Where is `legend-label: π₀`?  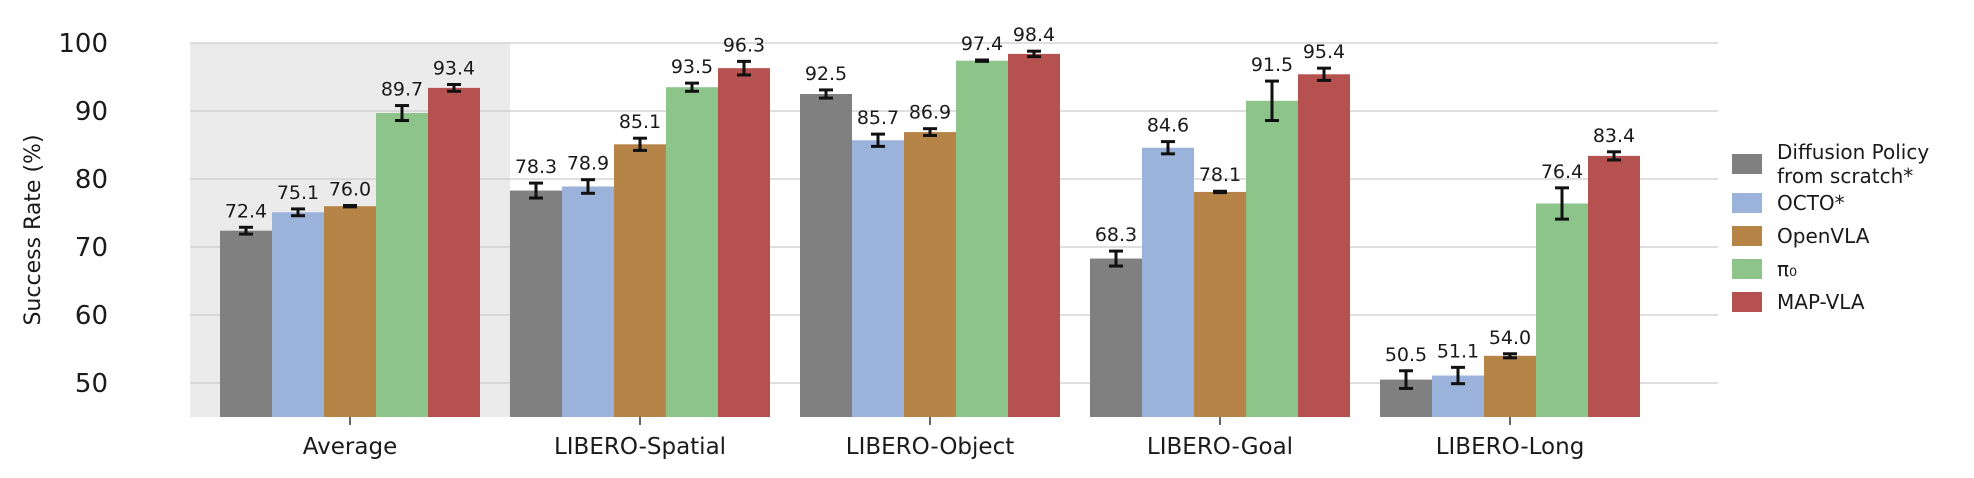 legend-label: π₀ is located at coordinates (1787, 269).